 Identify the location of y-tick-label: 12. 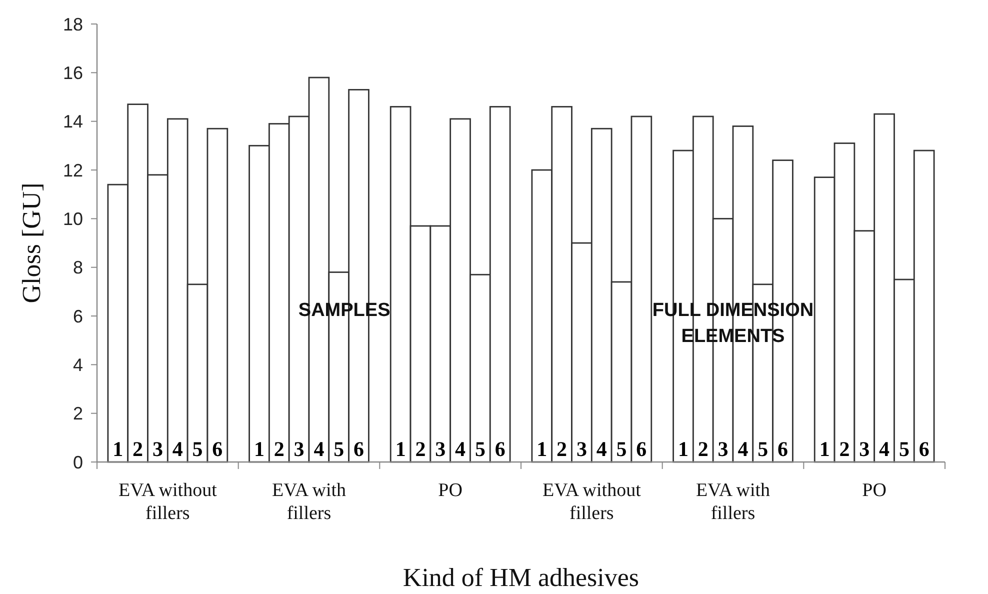
(72, 170).